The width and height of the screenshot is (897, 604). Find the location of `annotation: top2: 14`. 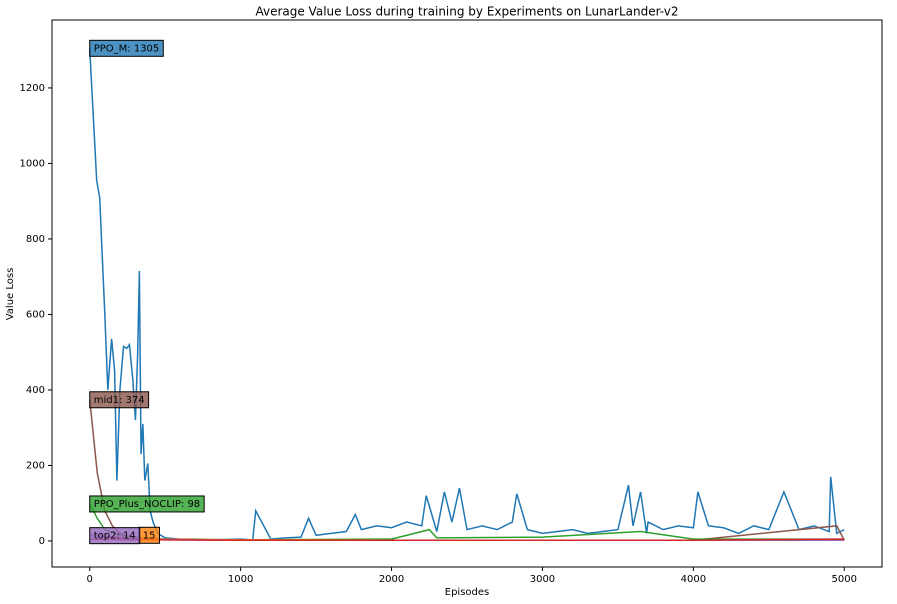

annotation: top2: 14 is located at coordinates (115, 536).